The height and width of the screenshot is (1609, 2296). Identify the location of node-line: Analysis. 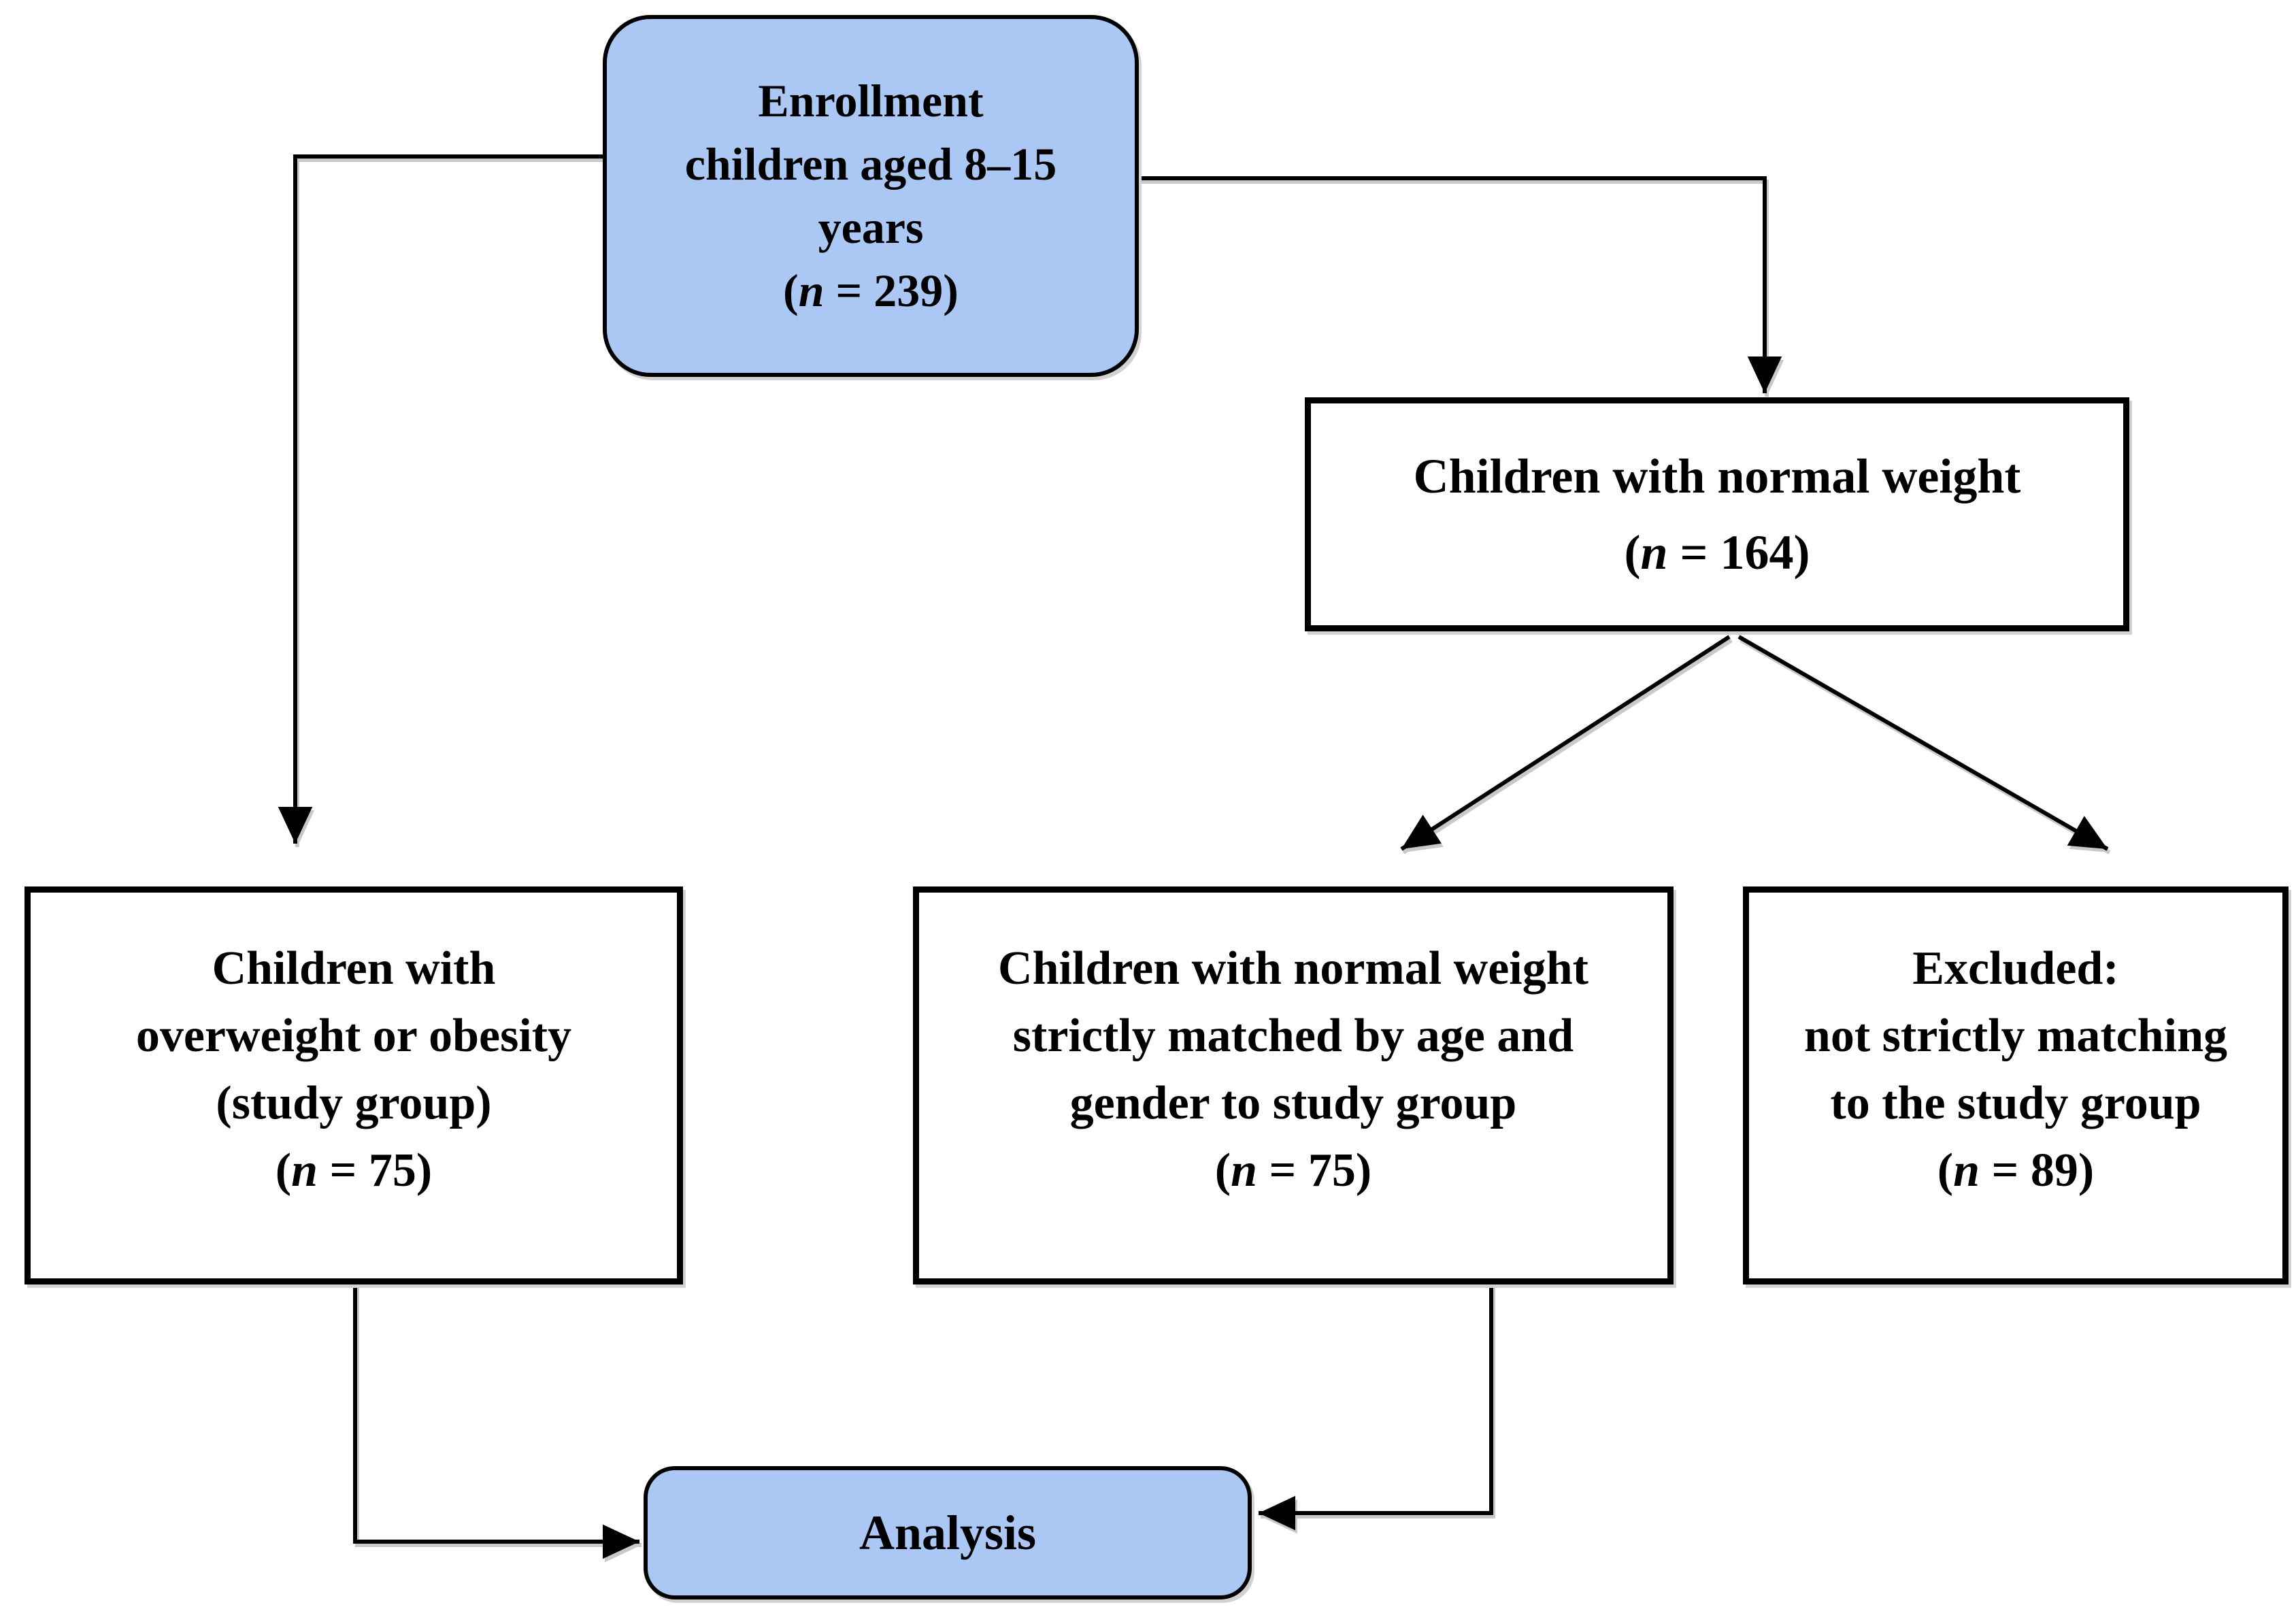
(948, 1533).